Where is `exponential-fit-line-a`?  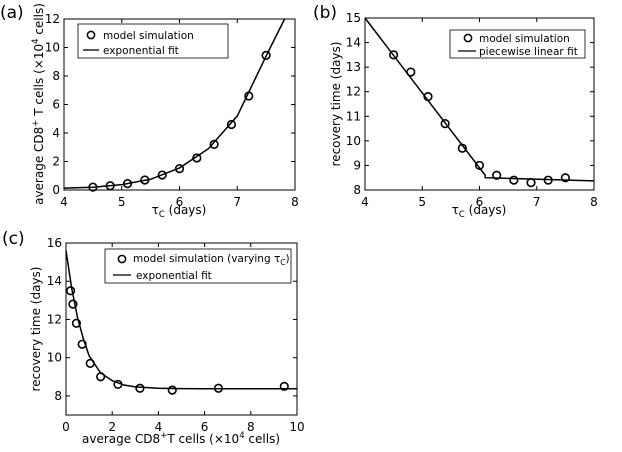 exponential-fit-line-a is located at coordinates (174, 103).